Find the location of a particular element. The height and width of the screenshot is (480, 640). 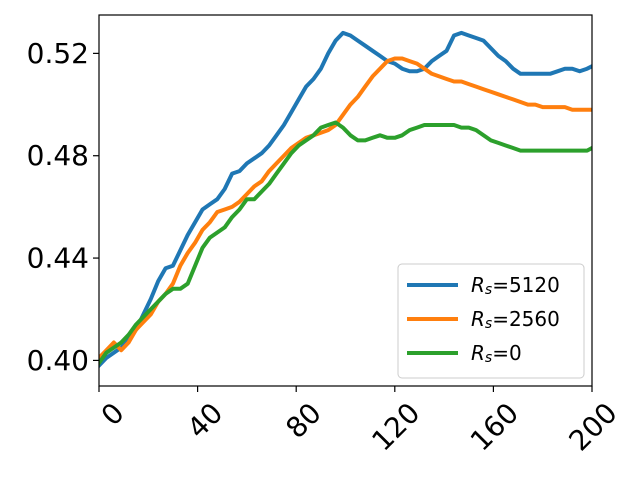

x-tick-label: 200 is located at coordinates (593, 426).